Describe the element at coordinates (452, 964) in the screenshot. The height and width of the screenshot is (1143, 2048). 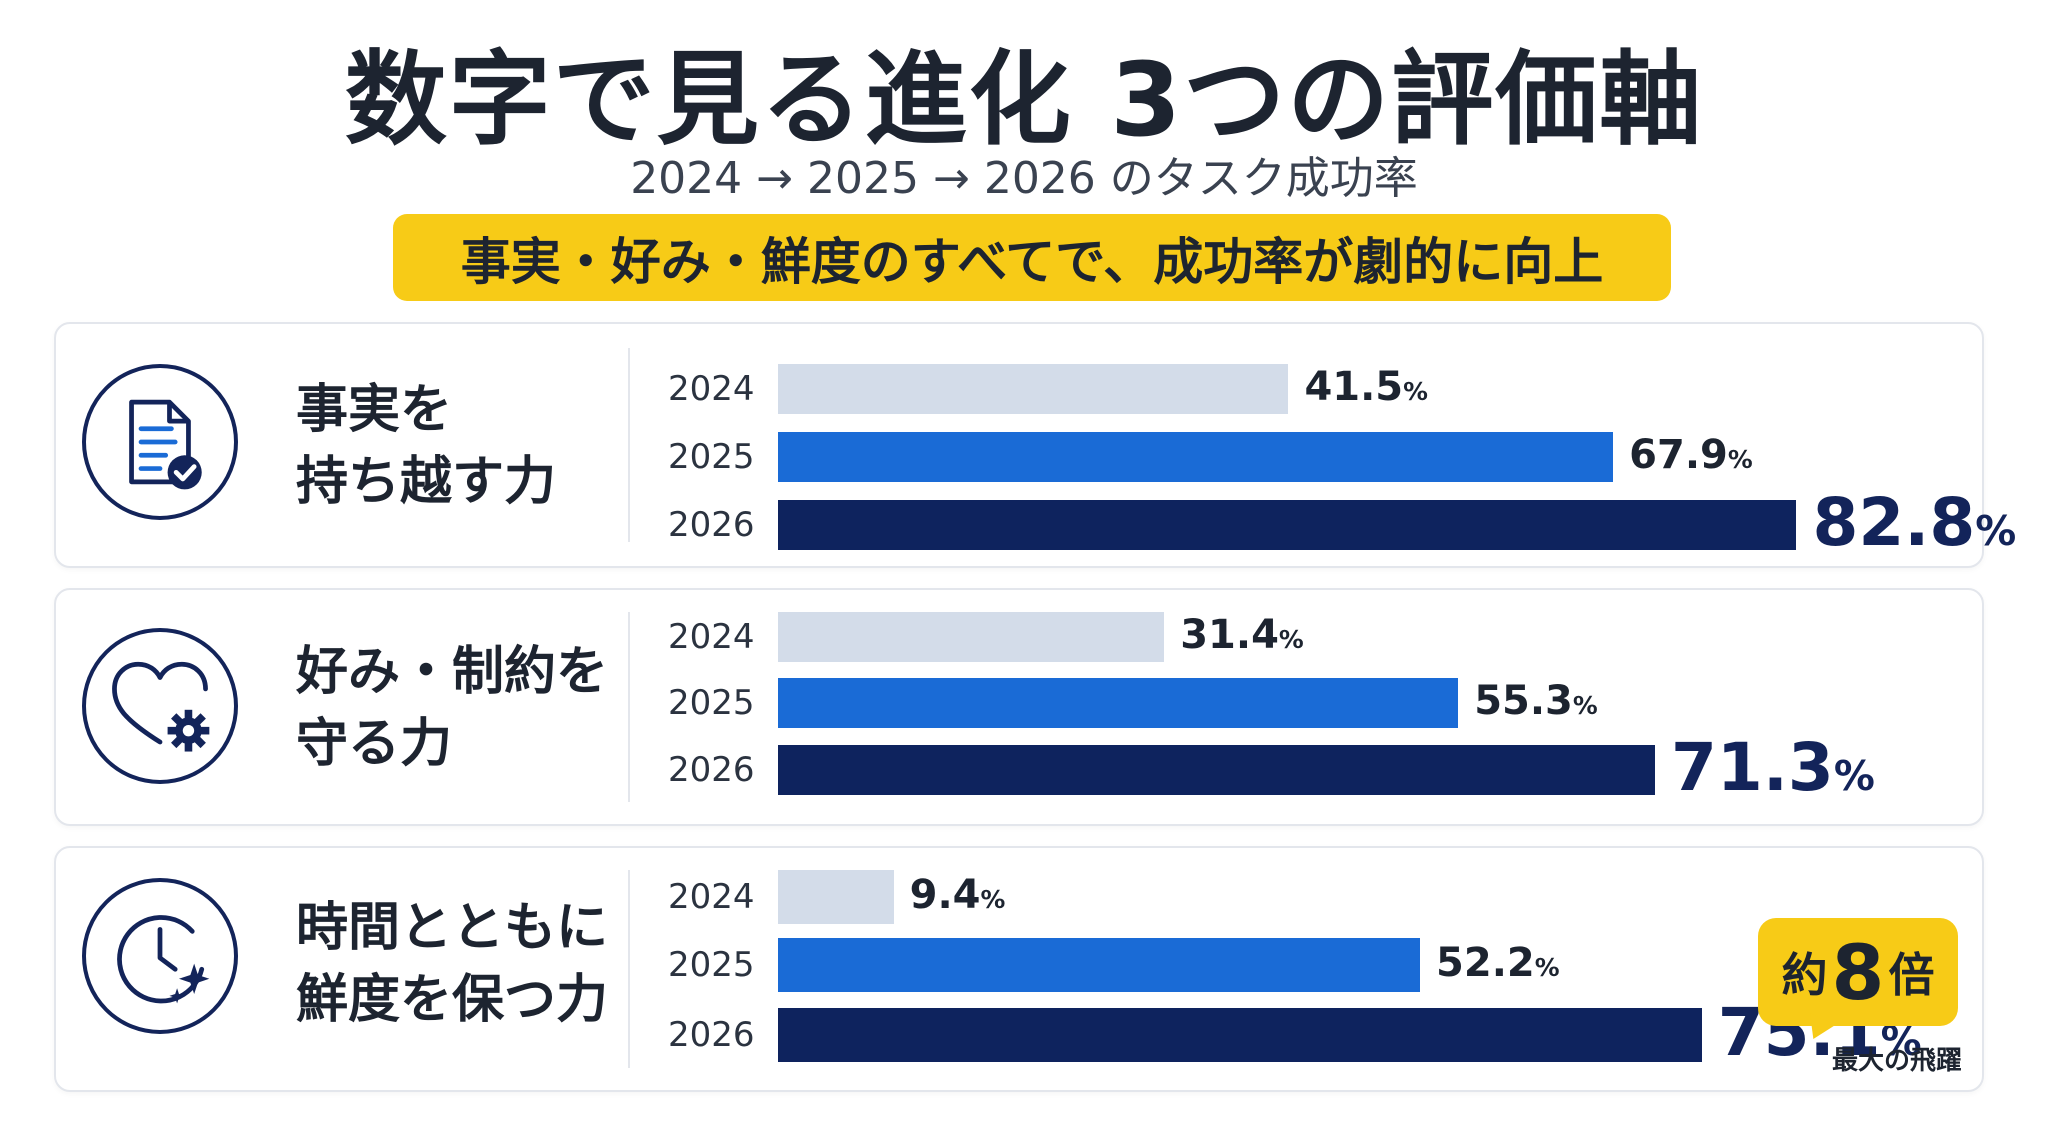
I see `metric-label: 時間とともに 鮮度を保つ力` at that location.